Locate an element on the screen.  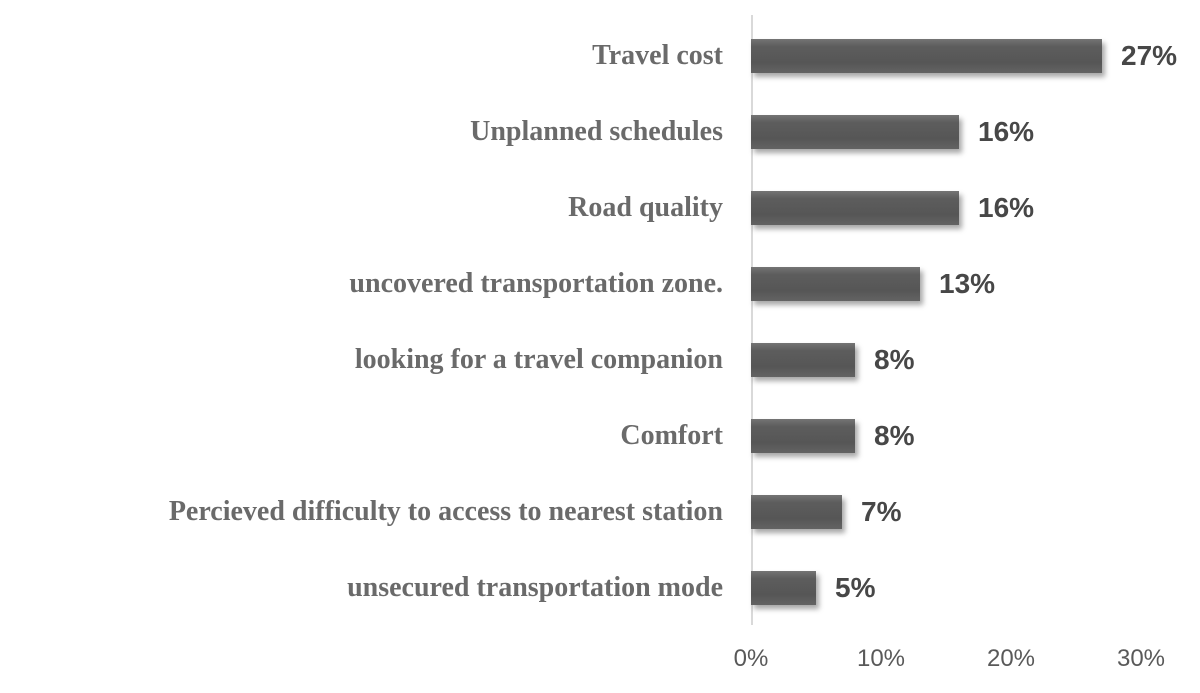
category-label: Travel cost is located at coordinates (657, 56).